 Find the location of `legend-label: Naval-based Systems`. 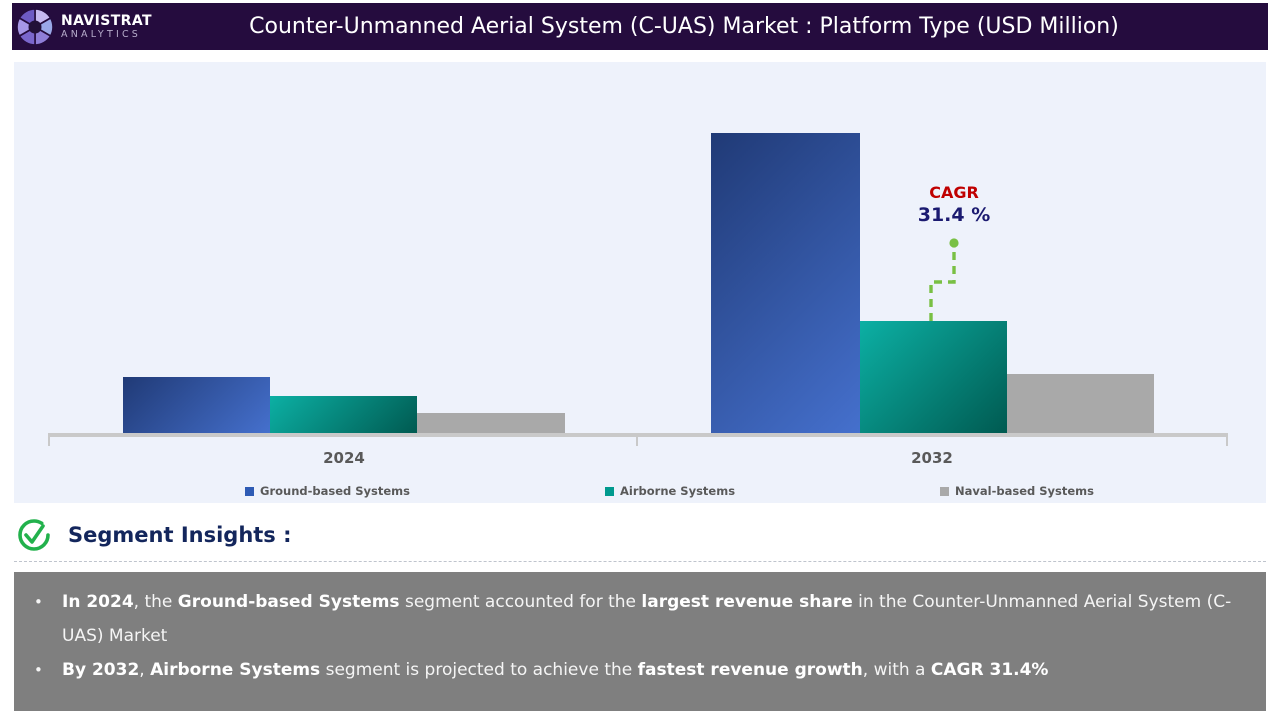

legend-label: Naval-based Systems is located at coordinates (1024, 491).